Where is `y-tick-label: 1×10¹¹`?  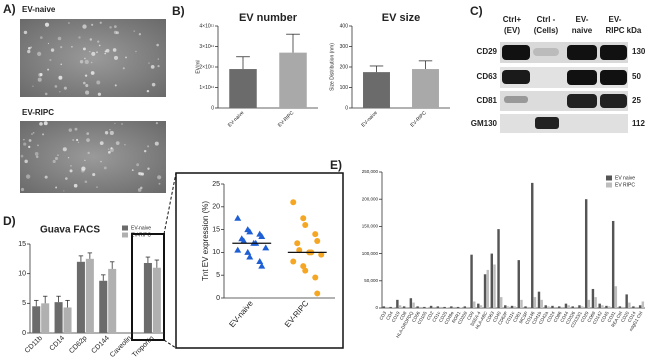 y-tick-label: 1×10¹¹ is located at coordinates (206, 88).